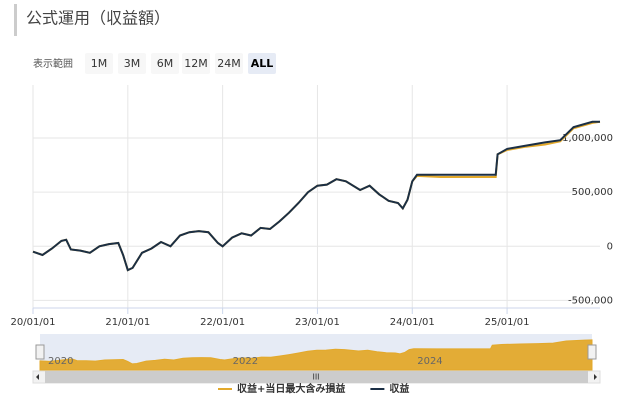  Describe the element at coordinates (429, 361) in the screenshot. I see `navigator-label: 2024` at that location.